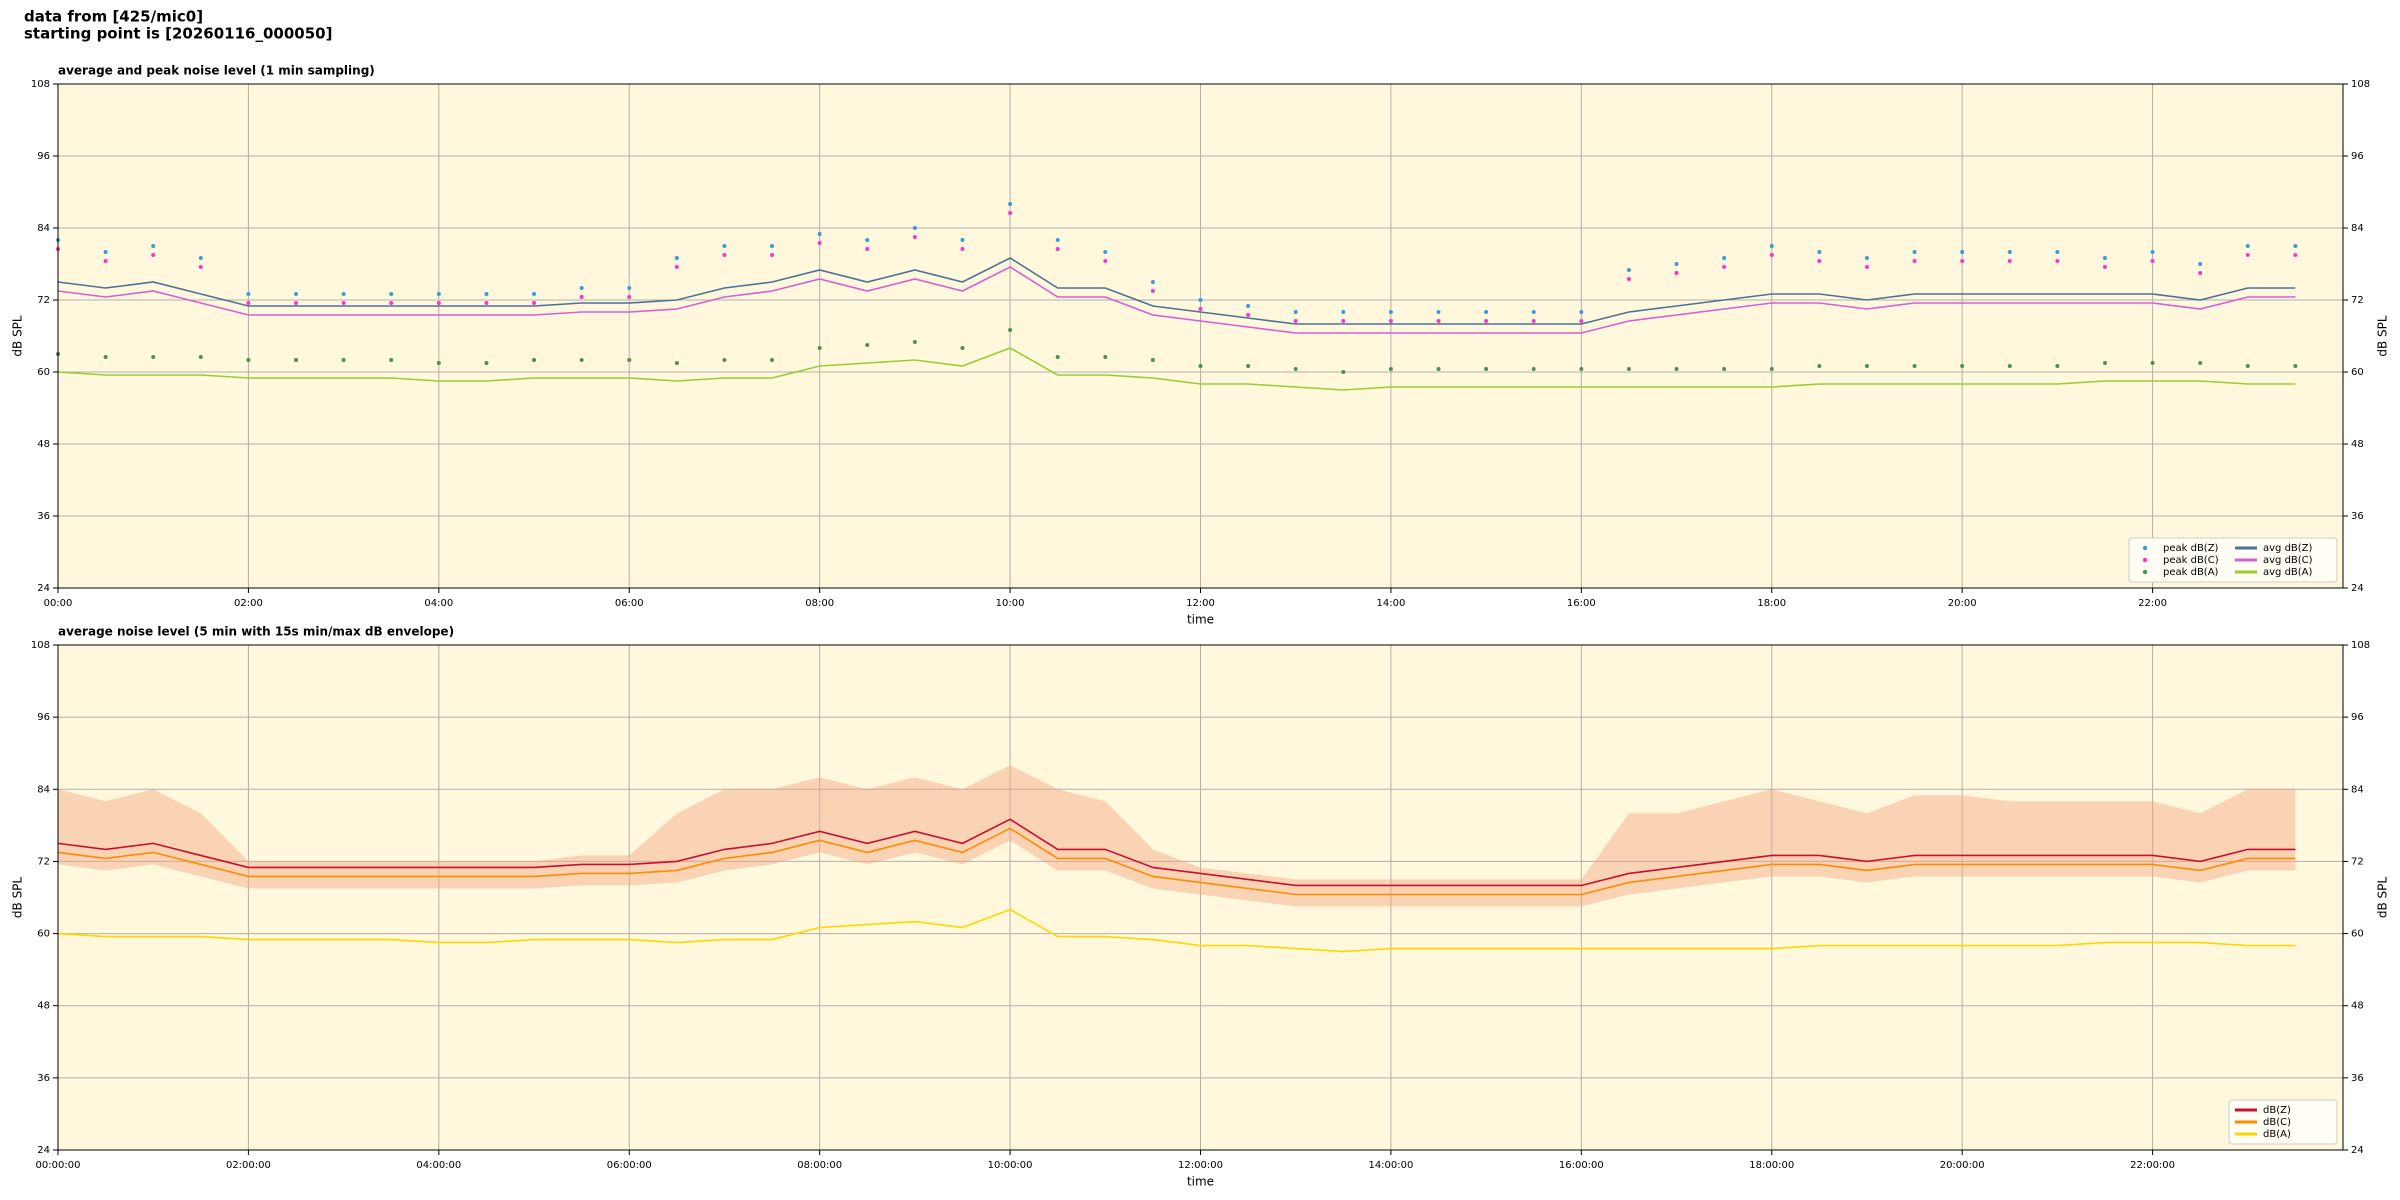 This screenshot has width=2400, height=1200. Describe the element at coordinates (1962, 603) in the screenshot. I see `x-tick-label: 20:00` at that location.